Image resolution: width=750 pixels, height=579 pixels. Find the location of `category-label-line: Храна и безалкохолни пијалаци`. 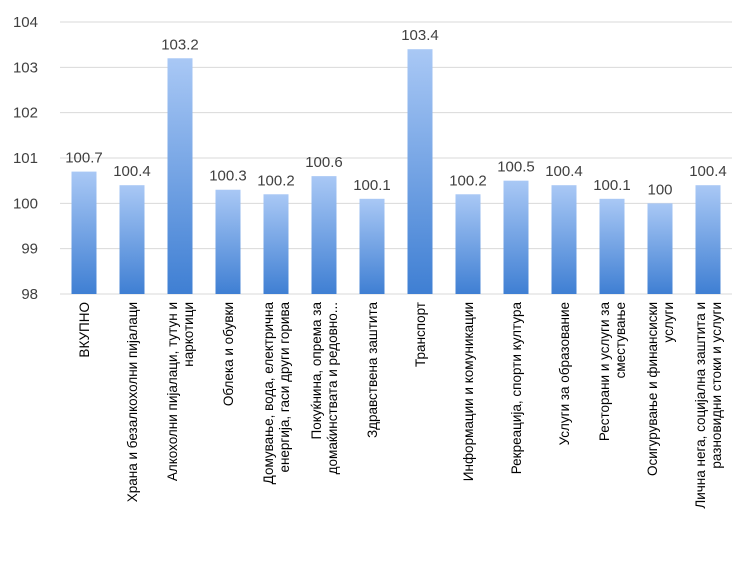

category-label-line: Храна и безалкохолни пијалаци is located at coordinates (132, 402).